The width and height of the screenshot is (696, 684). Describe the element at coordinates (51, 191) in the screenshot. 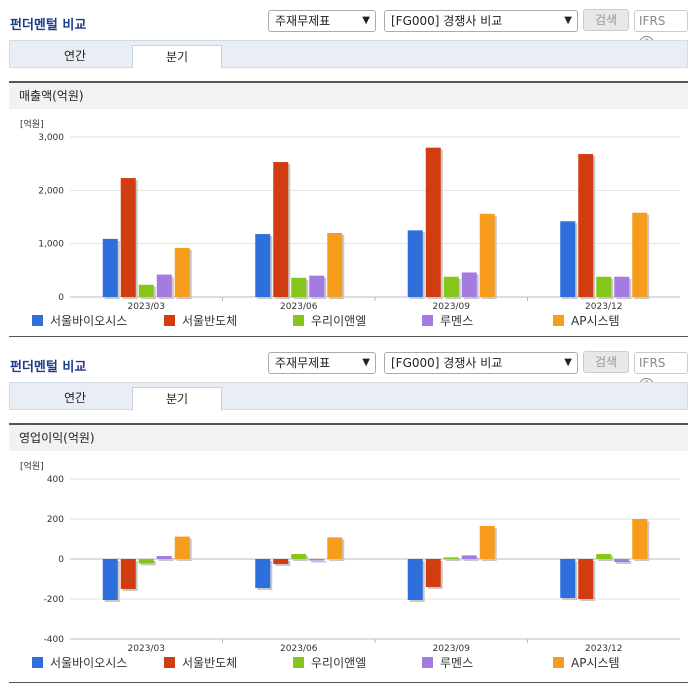

I see `y-tick-label: 2,000` at that location.